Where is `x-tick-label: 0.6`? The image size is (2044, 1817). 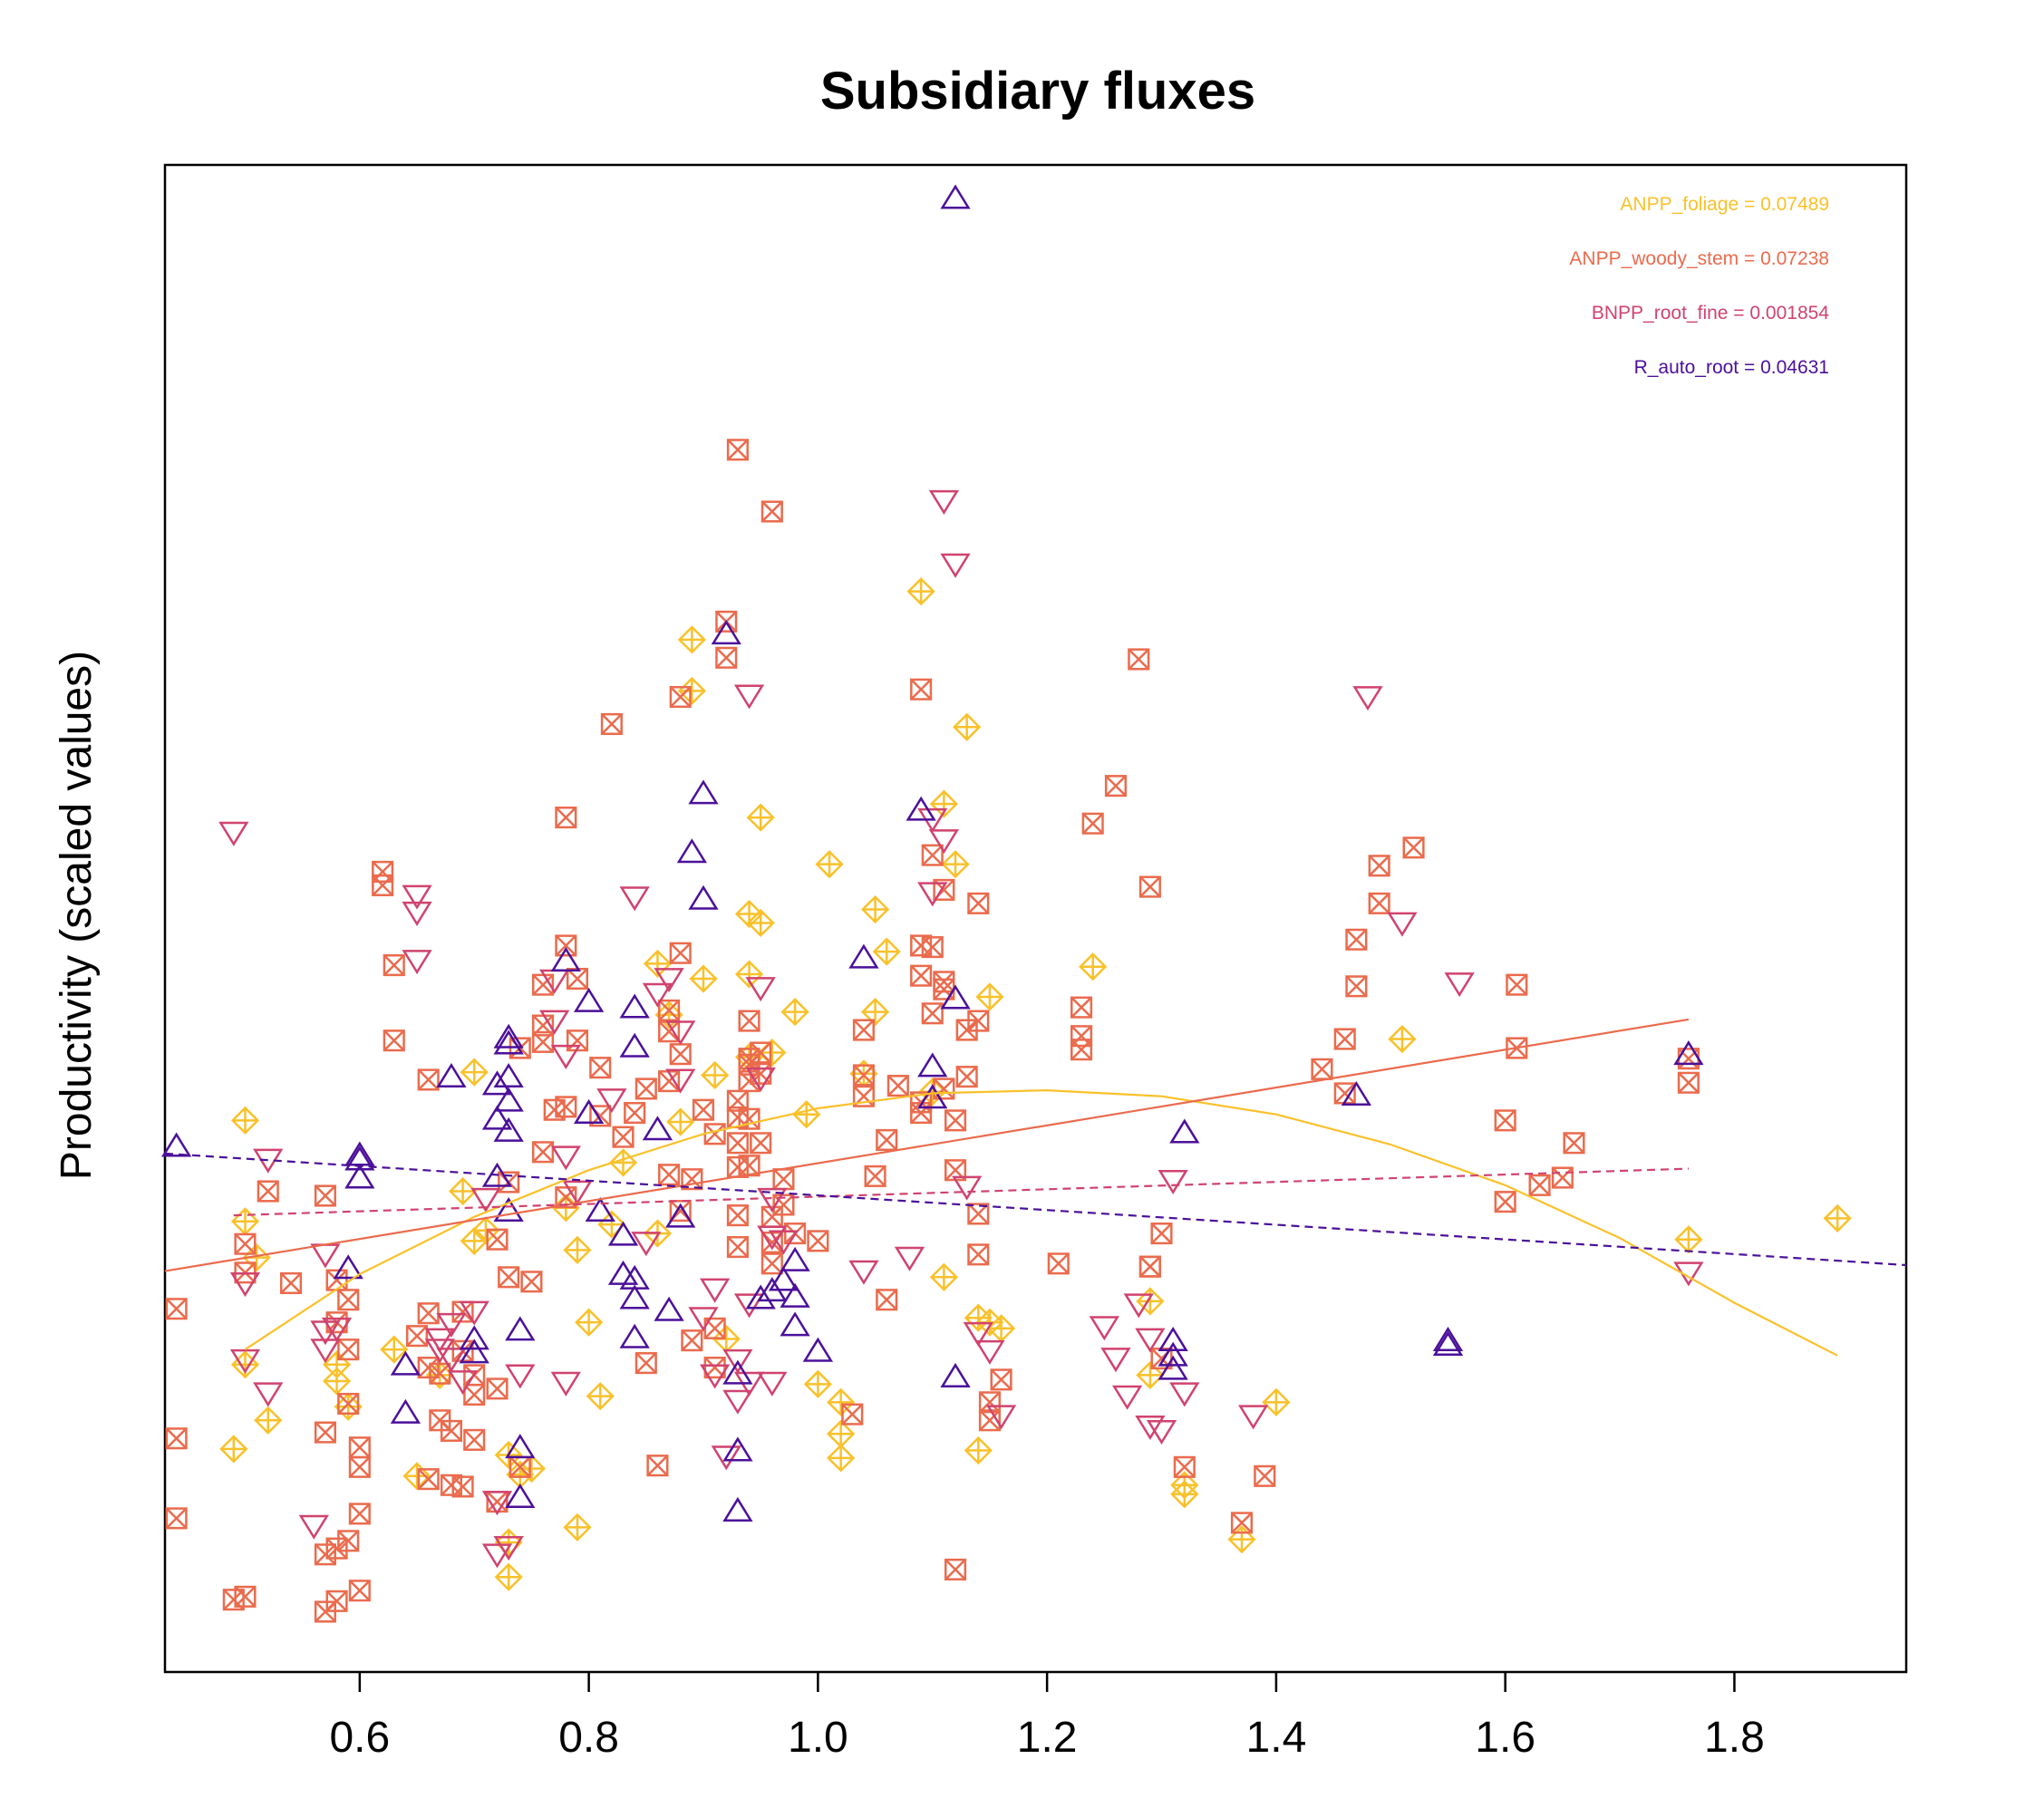 x-tick-label: 0.6 is located at coordinates (359, 1738).